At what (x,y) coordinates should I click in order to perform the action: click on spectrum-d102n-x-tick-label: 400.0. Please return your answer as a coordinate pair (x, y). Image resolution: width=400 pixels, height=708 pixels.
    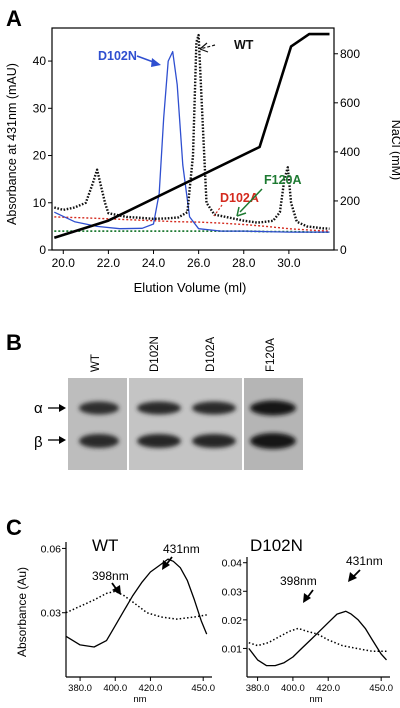
    Looking at the image, I should click on (293, 688).